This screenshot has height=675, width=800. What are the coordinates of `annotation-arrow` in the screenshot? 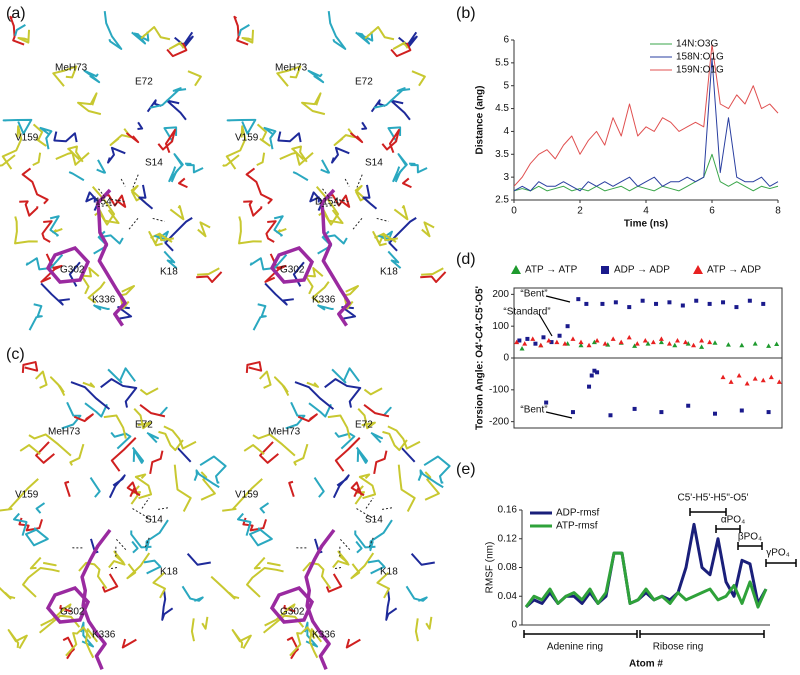 It's located at (558, 299).